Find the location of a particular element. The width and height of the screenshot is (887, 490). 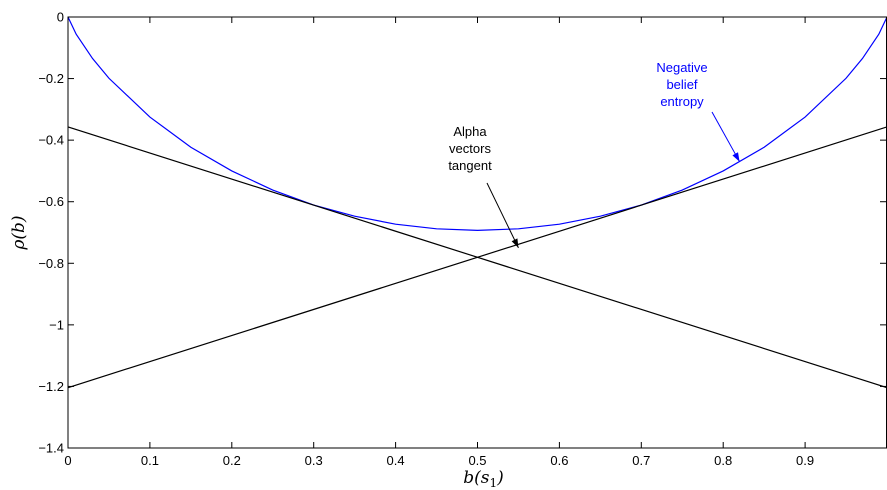

x-tick-label: 0.3 is located at coordinates (314, 460).